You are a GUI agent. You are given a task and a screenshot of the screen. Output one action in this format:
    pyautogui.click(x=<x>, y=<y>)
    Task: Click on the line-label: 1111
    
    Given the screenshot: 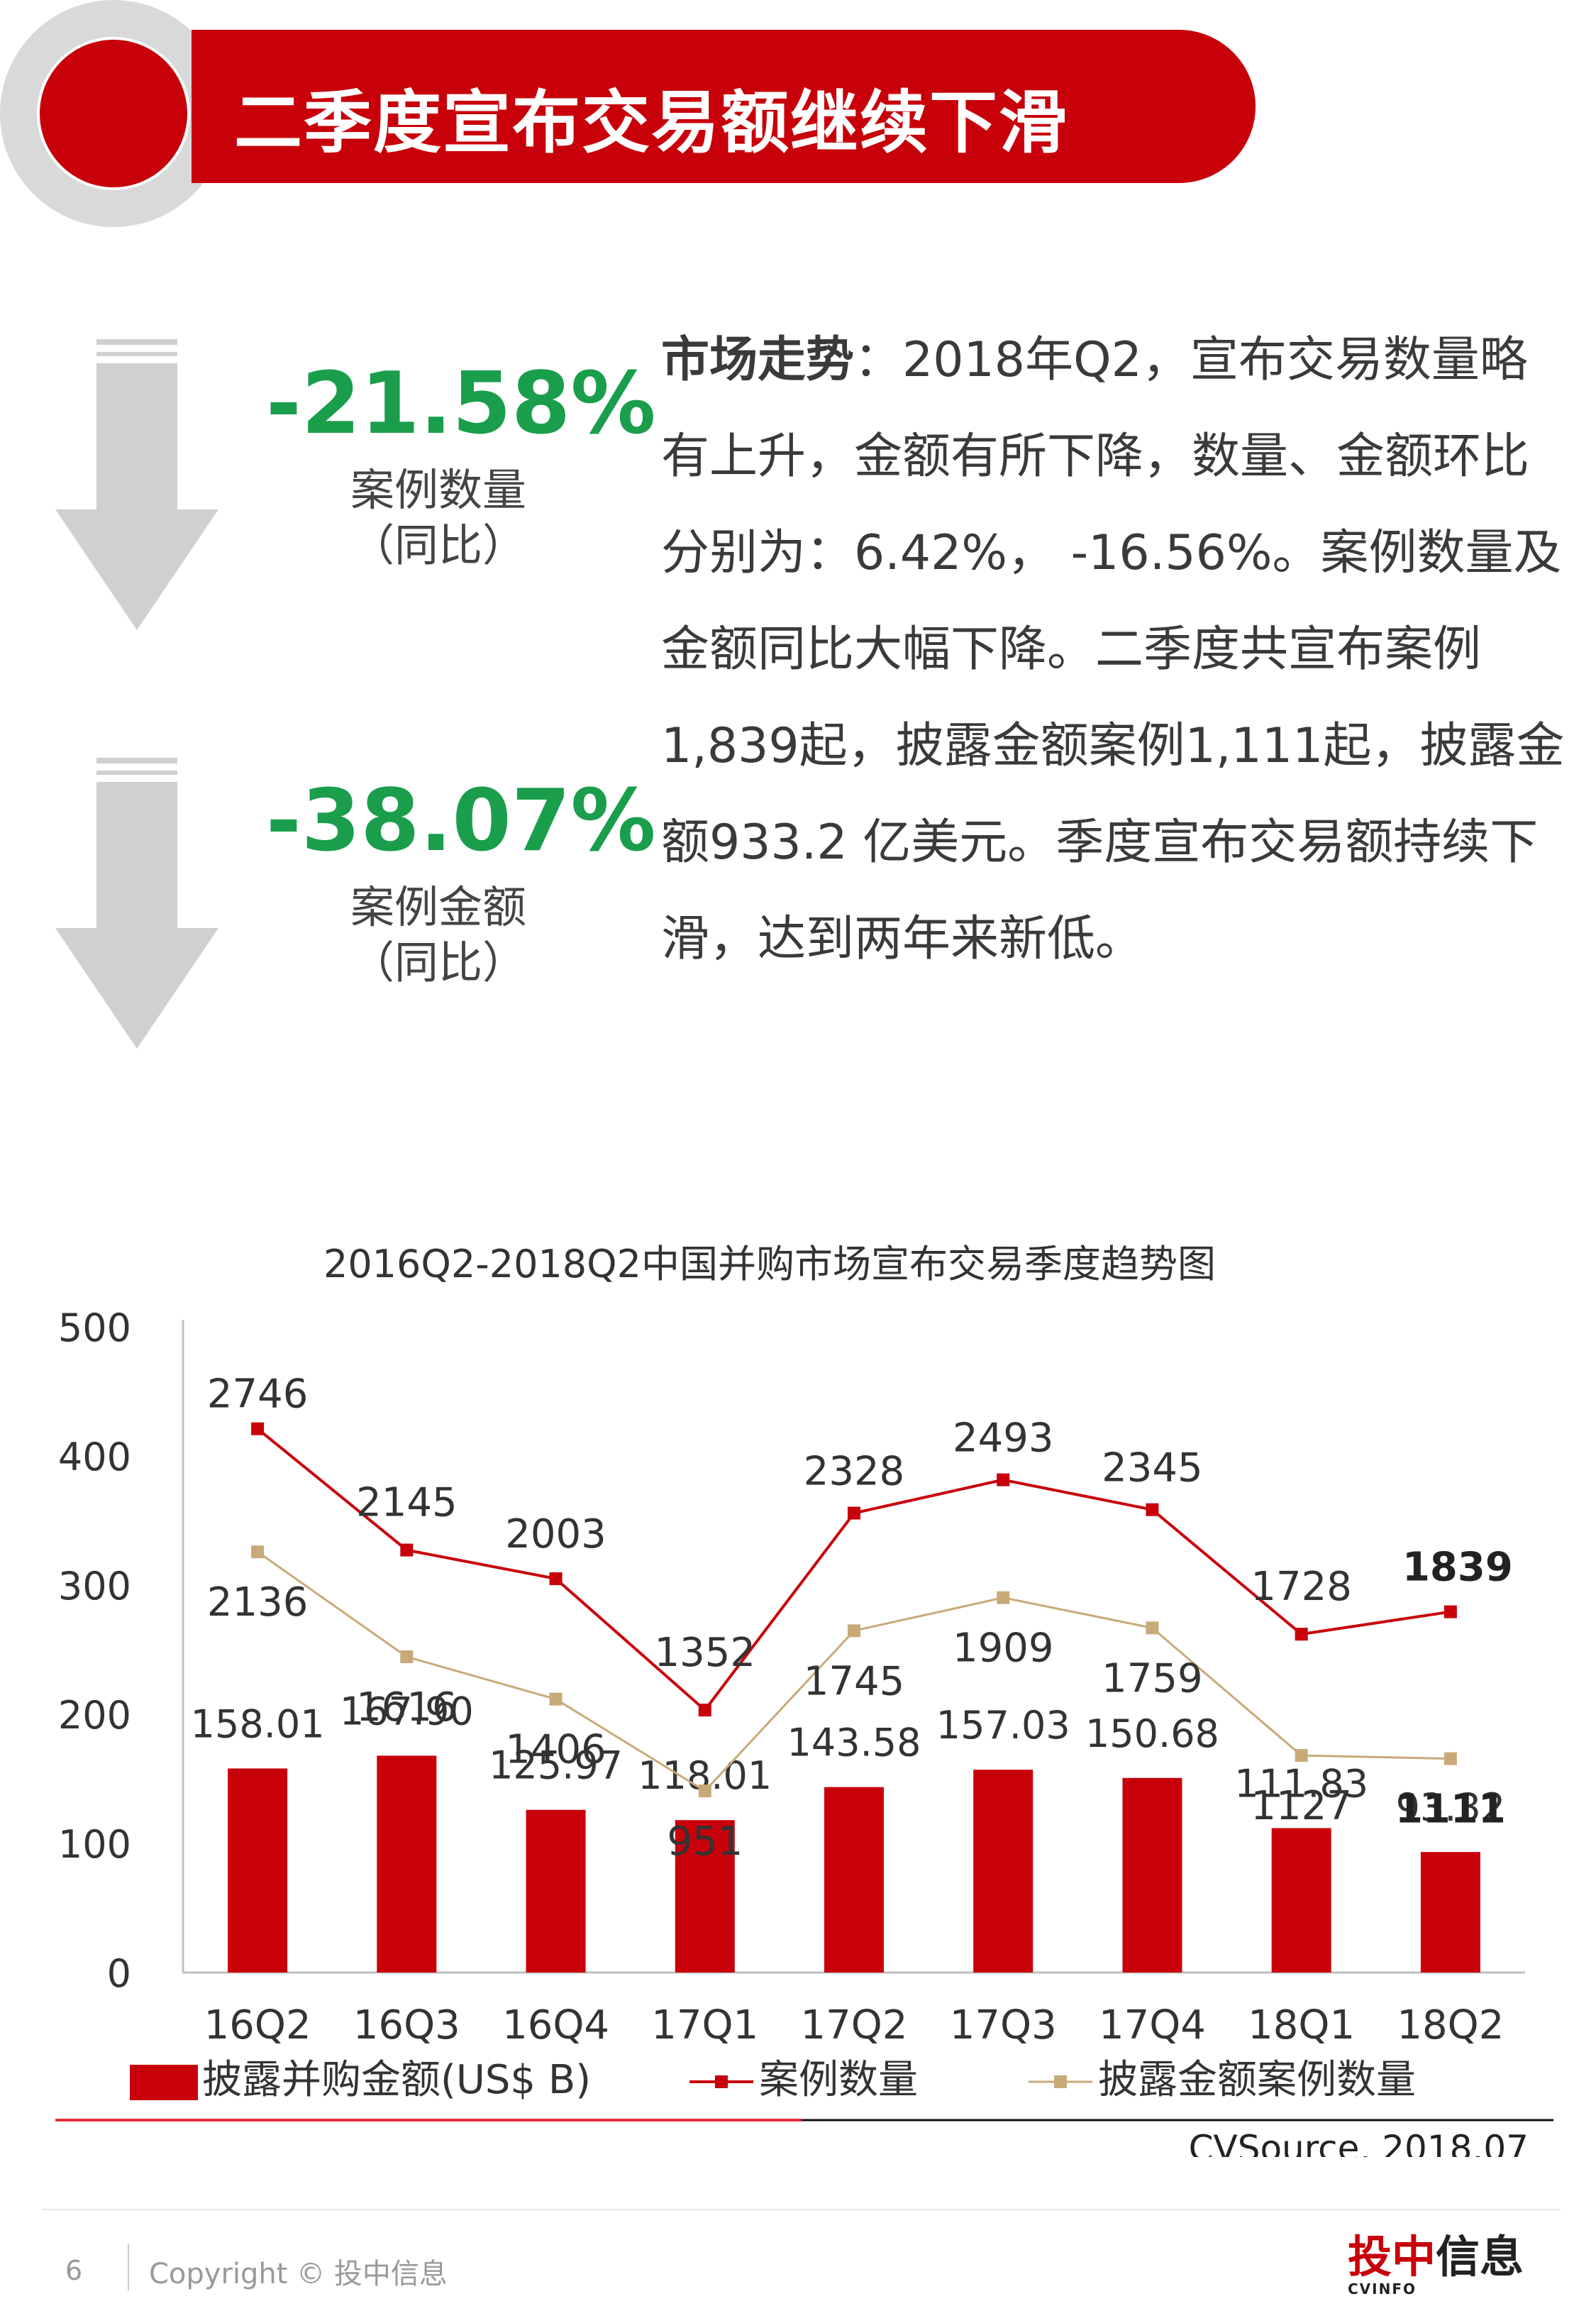 What is the action you would take?
    pyautogui.click(x=1450, y=1810)
    